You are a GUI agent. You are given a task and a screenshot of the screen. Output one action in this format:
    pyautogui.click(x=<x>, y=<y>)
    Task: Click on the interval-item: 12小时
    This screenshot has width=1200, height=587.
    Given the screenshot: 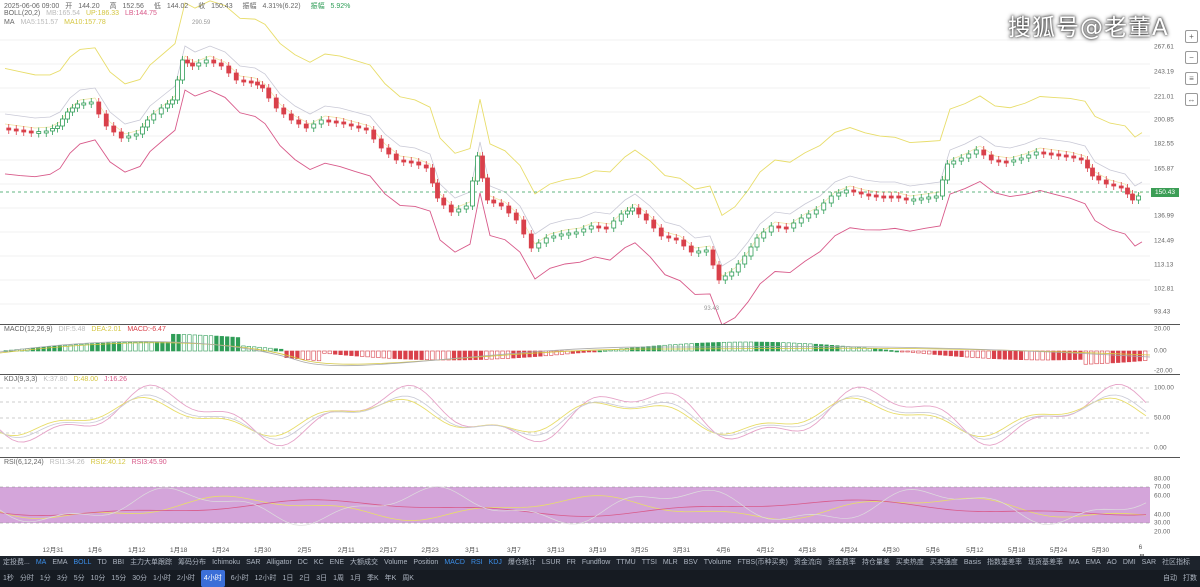 What is the action you would take?
    pyautogui.click(x=265, y=578)
    